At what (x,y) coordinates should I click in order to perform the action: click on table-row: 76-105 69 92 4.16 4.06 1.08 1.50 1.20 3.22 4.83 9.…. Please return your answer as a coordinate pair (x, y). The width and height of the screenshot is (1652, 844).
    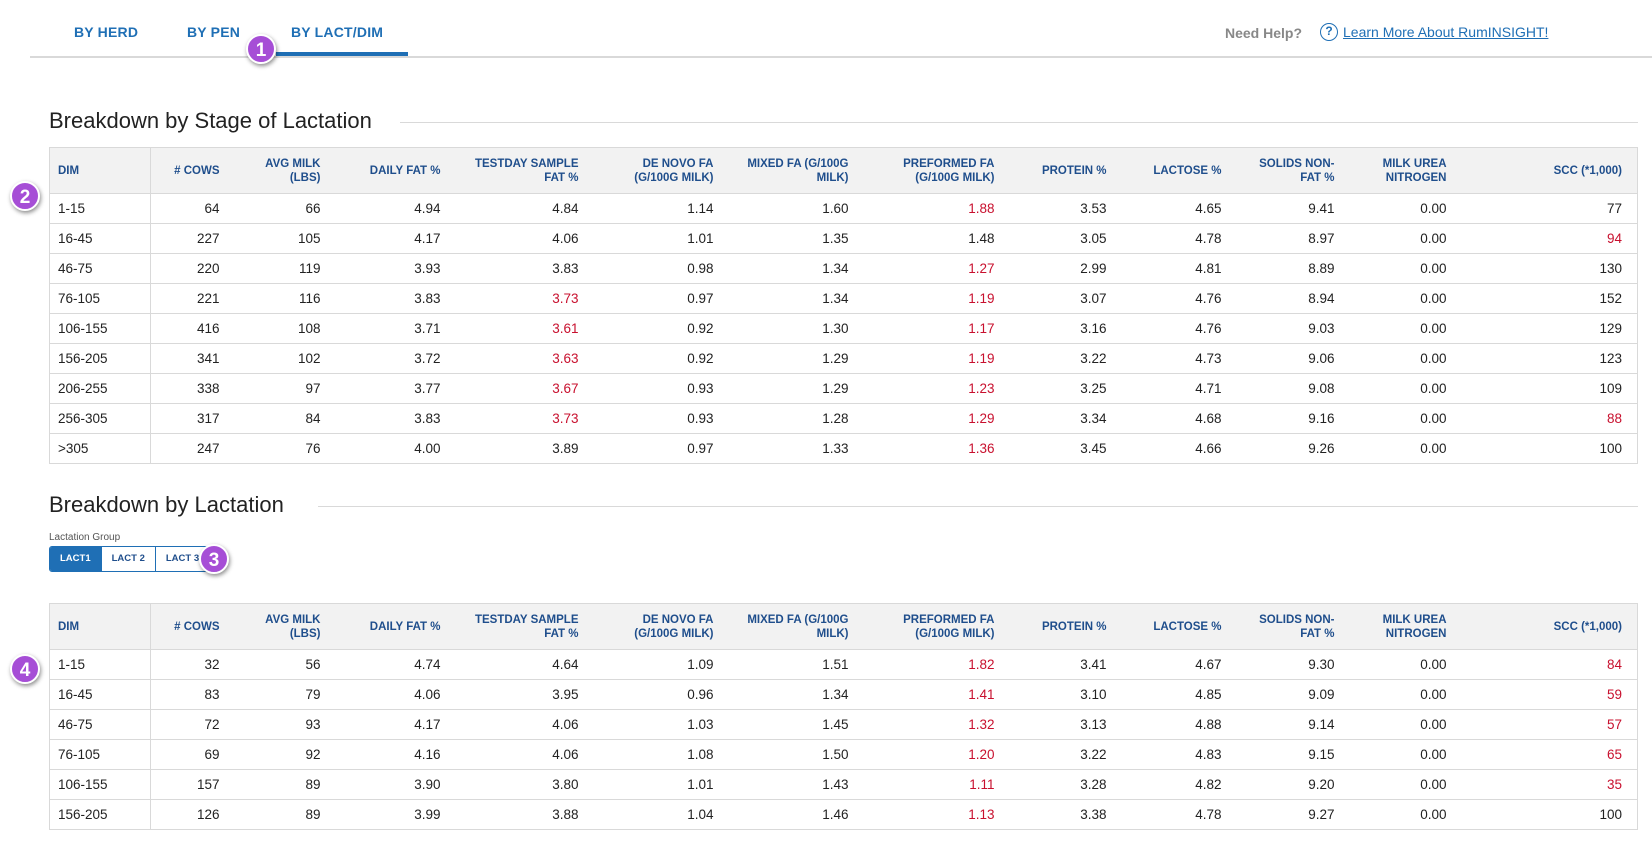
    Looking at the image, I should click on (843, 754).